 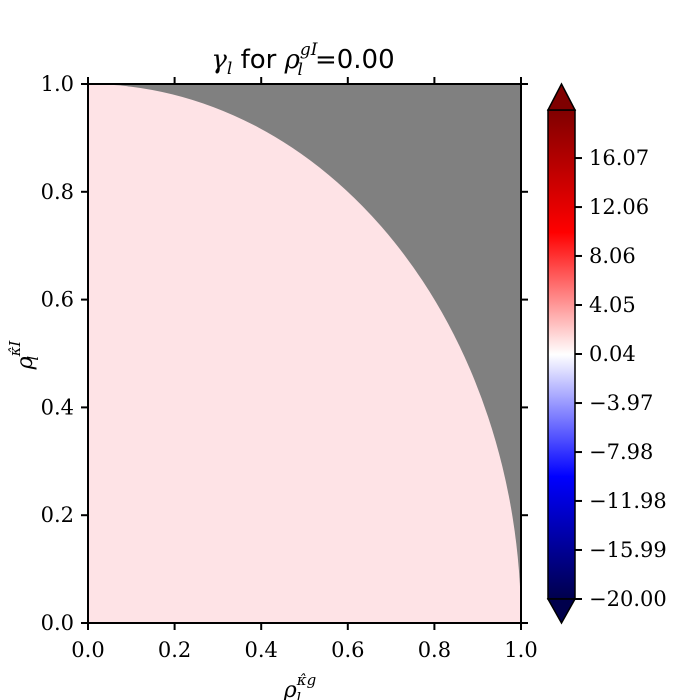 I want to click on chart-title: γl for ρgI l =0.00, so click(x=302, y=60).